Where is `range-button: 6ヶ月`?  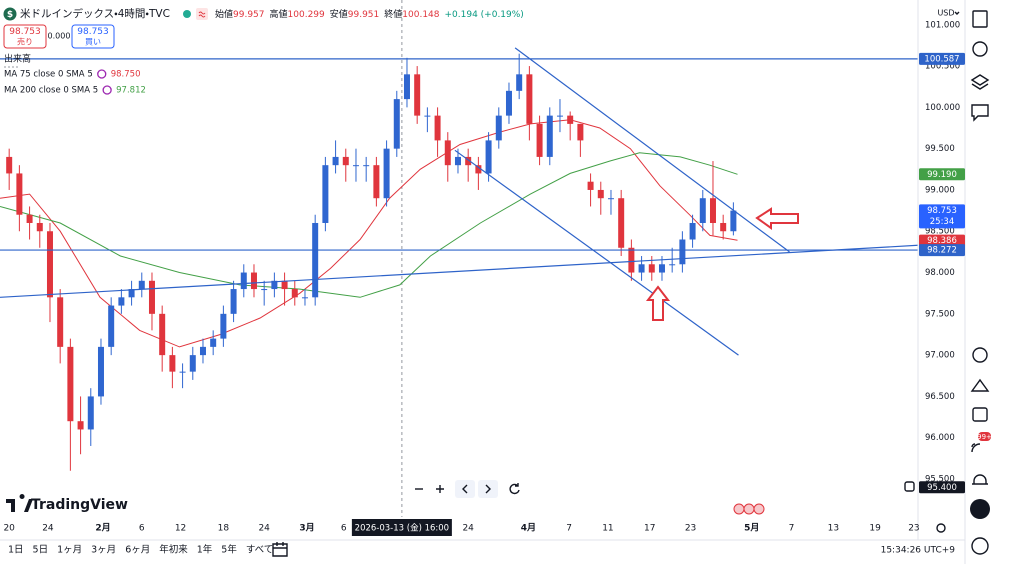 range-button: 6ヶ月 is located at coordinates (137, 550).